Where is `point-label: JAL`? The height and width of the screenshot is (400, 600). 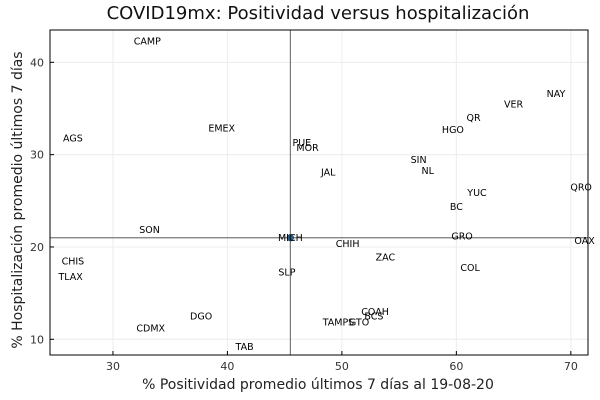
point-label: JAL is located at coordinates (328, 173).